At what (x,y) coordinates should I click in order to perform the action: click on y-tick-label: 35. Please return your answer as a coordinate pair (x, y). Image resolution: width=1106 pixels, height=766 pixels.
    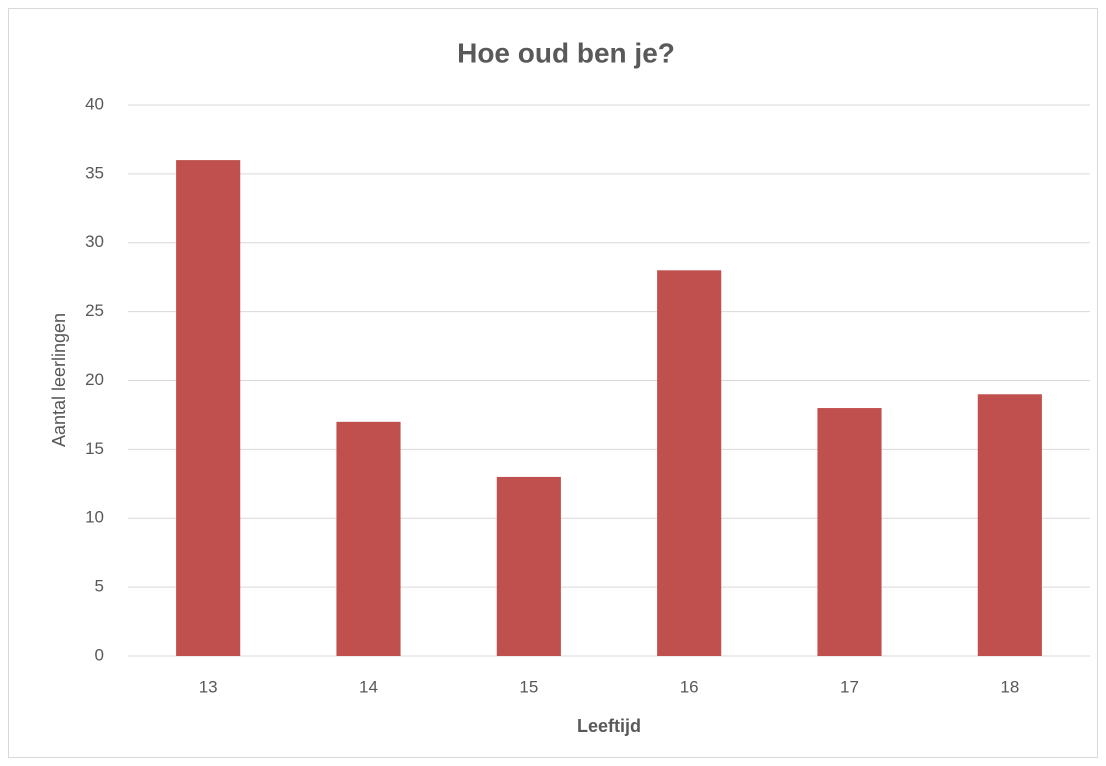
    Looking at the image, I should click on (94, 172).